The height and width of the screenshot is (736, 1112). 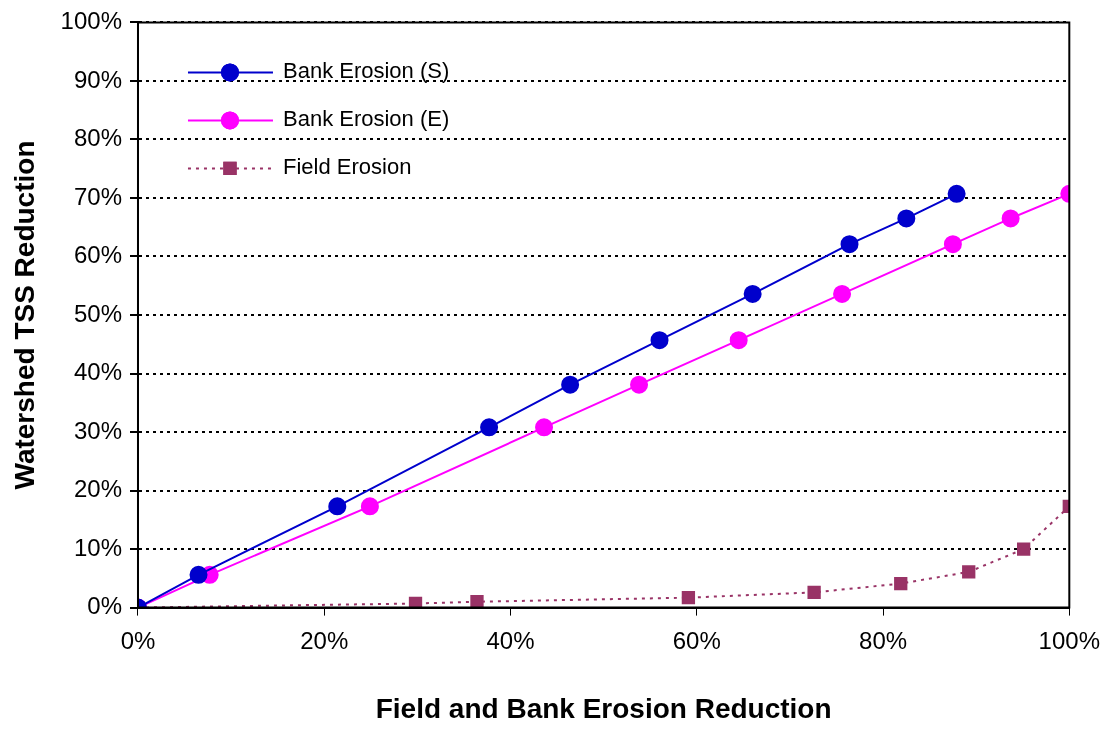 I want to click on y-tick-label: 80%, so click(x=97, y=138).